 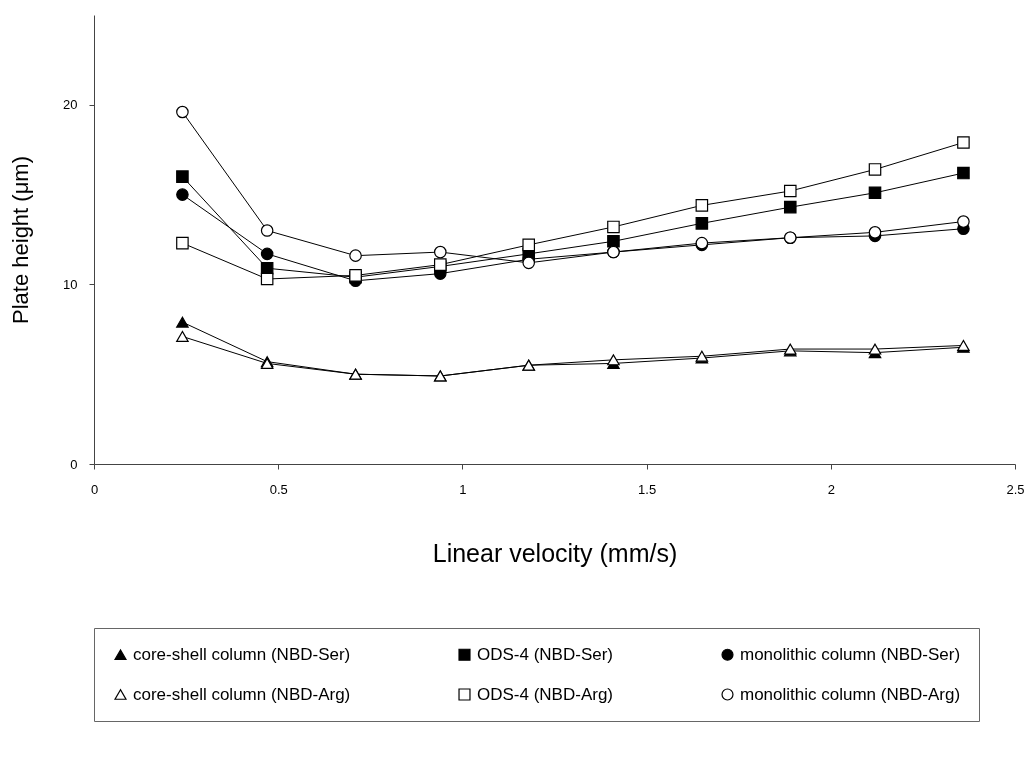 What do you see at coordinates (278, 489) in the screenshot?
I see `x-tick-label: 0.5` at bounding box center [278, 489].